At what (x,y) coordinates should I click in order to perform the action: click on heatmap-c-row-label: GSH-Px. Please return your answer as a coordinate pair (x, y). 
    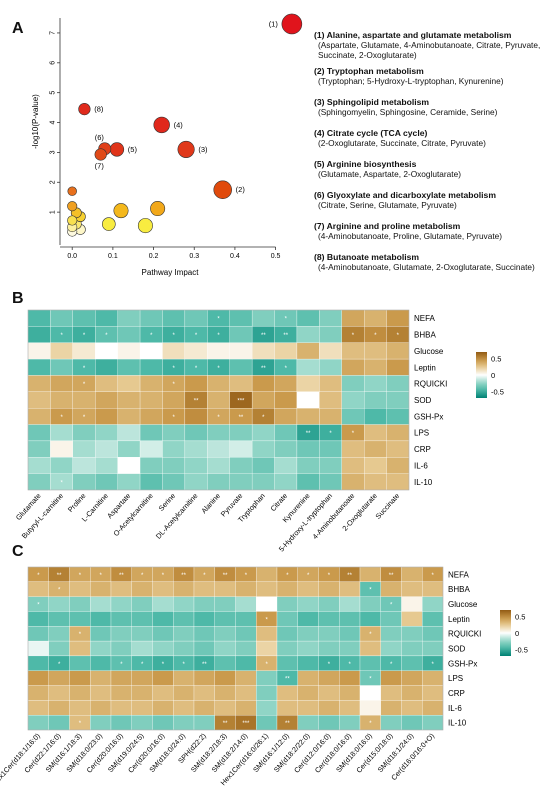
    Looking at the image, I should click on (462, 663).